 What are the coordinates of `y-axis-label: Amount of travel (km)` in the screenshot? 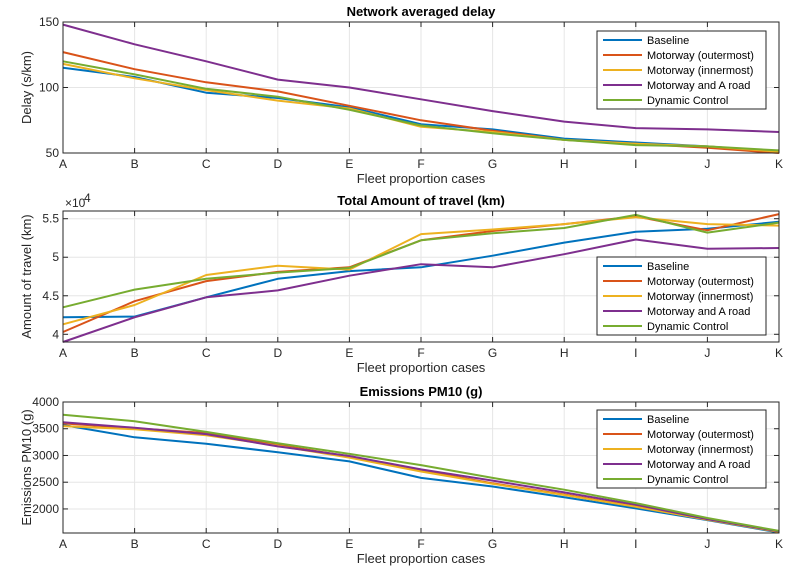 It's located at (26, 276).